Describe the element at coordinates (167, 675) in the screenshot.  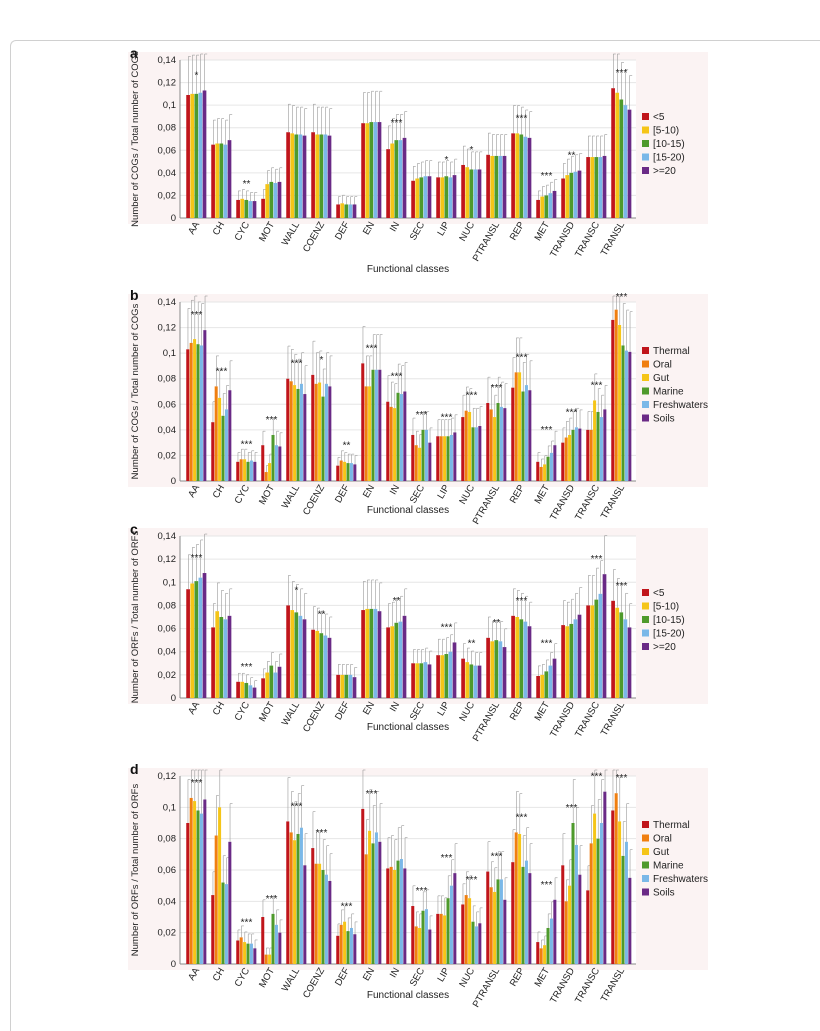
I see `y-tick-label: 0,02` at that location.